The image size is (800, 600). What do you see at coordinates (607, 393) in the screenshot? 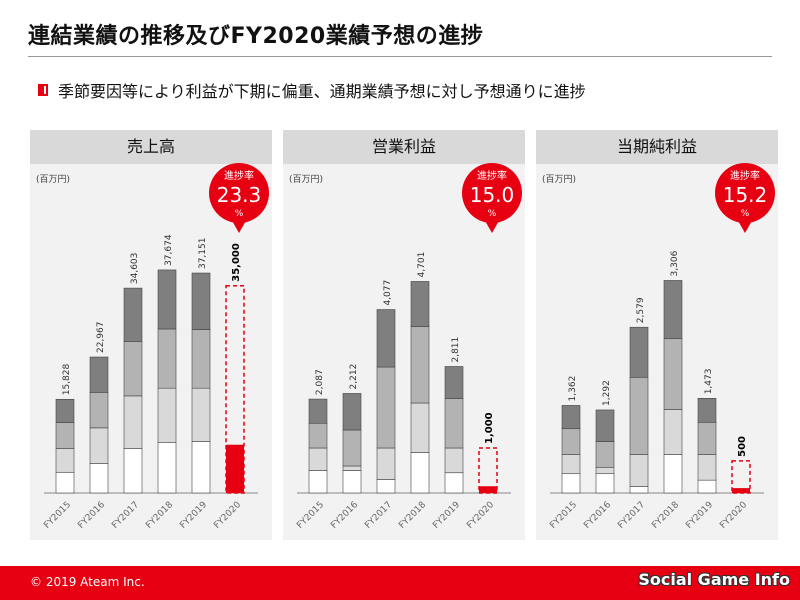
I see `bar-total-label: 1,292` at bounding box center [607, 393].